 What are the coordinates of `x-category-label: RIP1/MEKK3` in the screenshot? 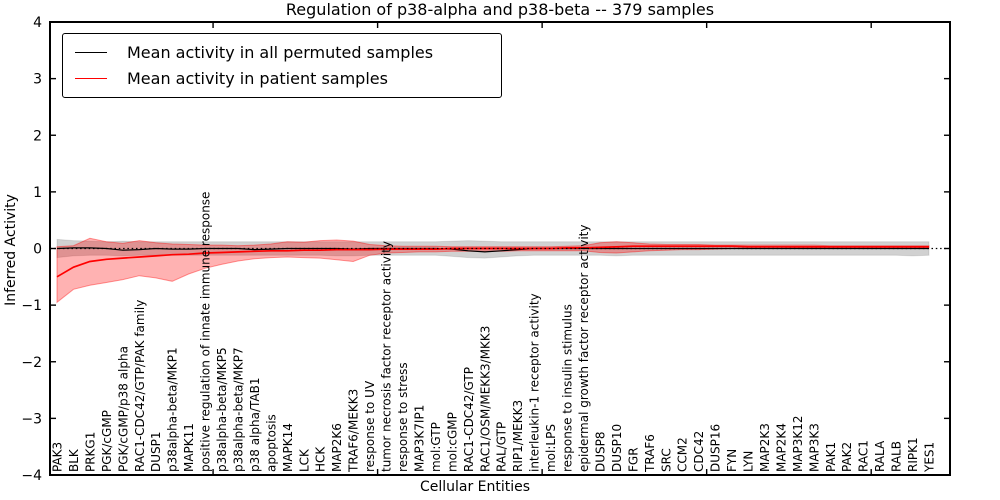 It's located at (518, 436).